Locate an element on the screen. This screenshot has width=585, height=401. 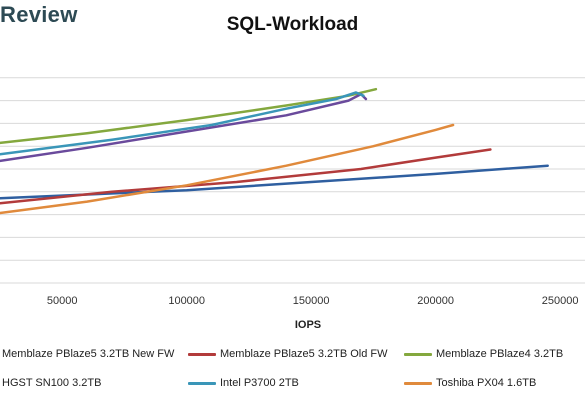
legend-label: Memblaze PBlaze5 3.2TB Old FW is located at coordinates (304, 354).